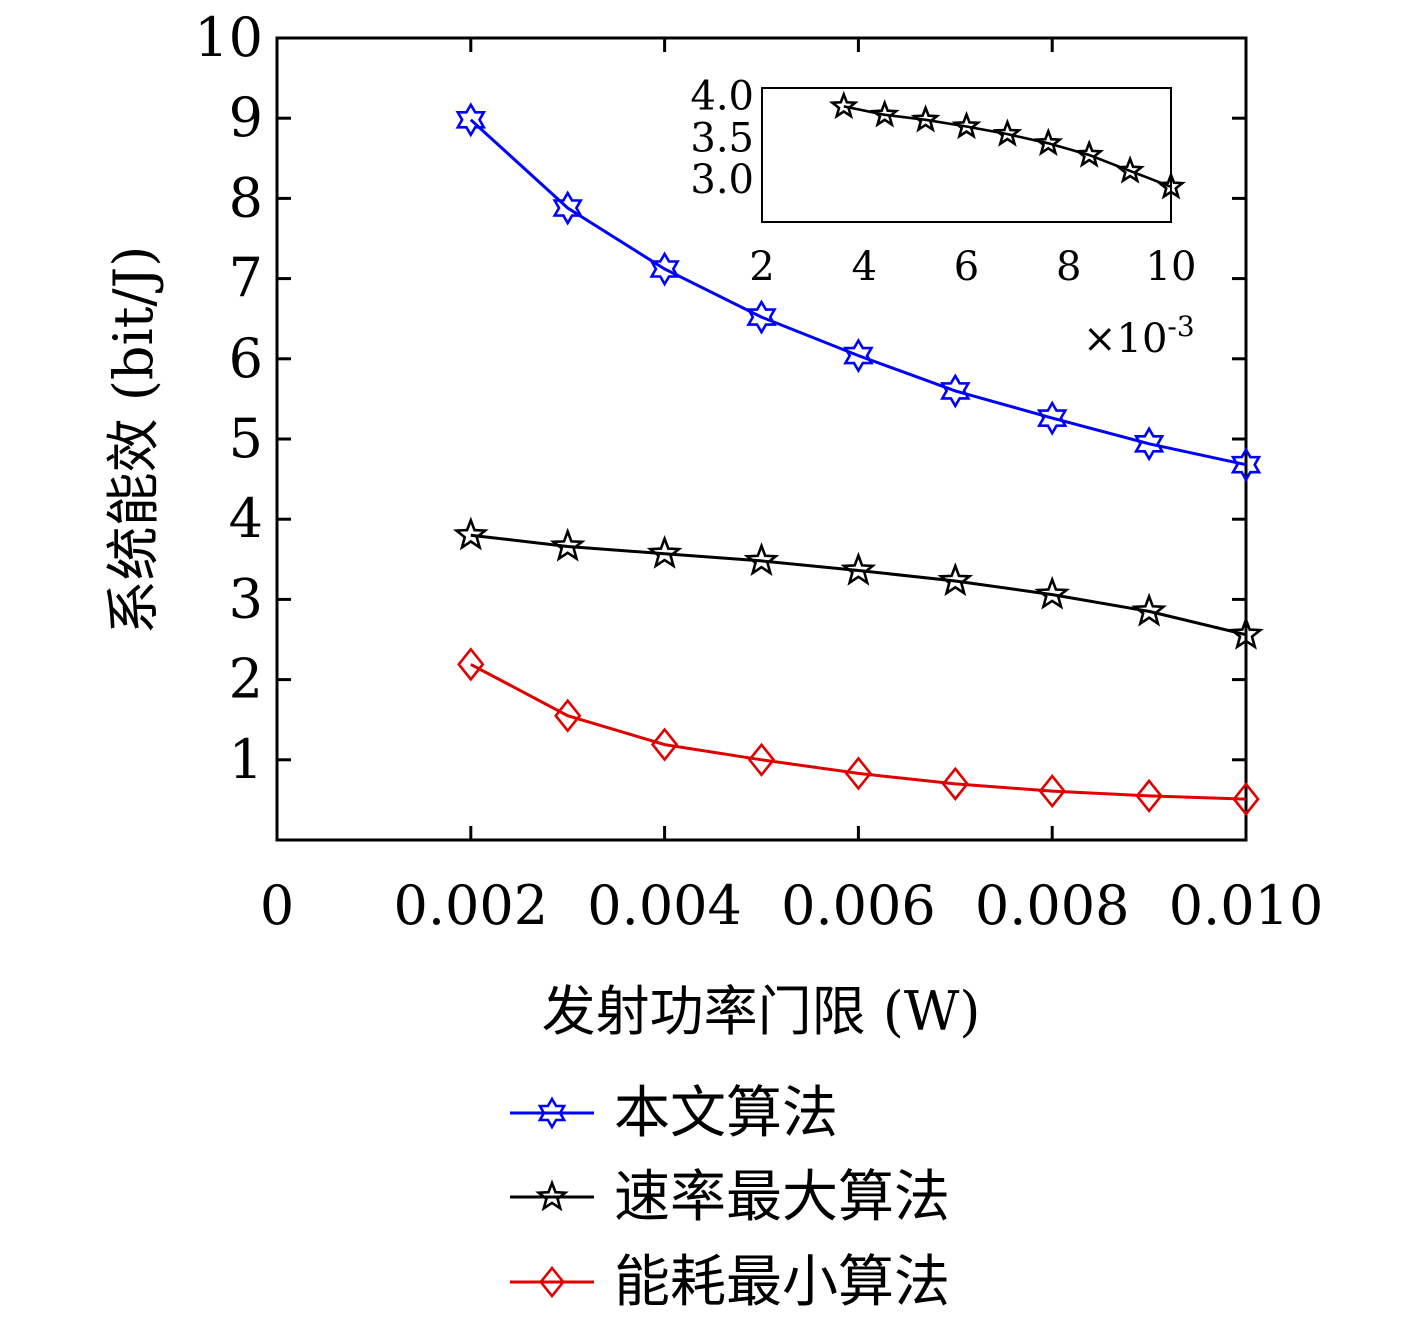 The height and width of the screenshot is (1323, 1417). Describe the element at coordinates (761, 1011) in the screenshot. I see `x-axis-title: 发射功率门限 (W)` at that location.